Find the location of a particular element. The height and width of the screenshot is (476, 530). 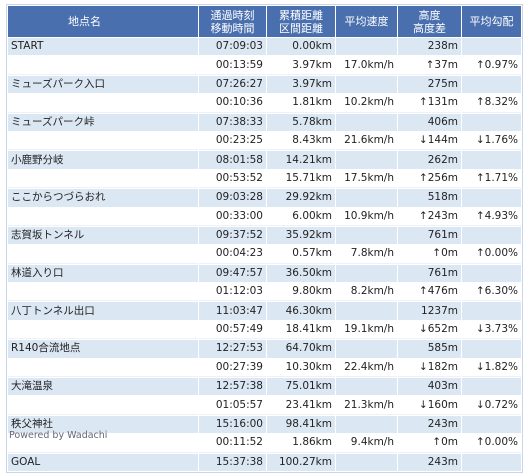

gradient-cell: ↑4.93% is located at coordinates (491, 216).